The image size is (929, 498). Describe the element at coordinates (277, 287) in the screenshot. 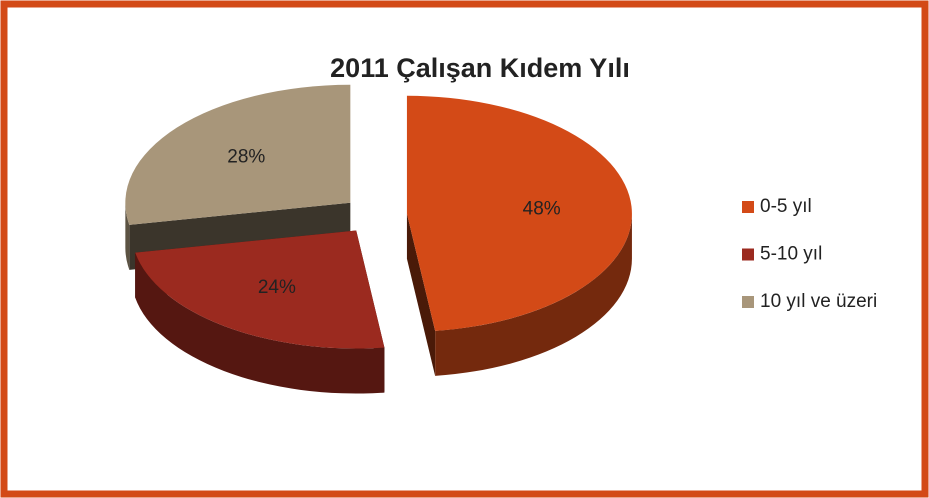

I see `data-label: 24%` at that location.